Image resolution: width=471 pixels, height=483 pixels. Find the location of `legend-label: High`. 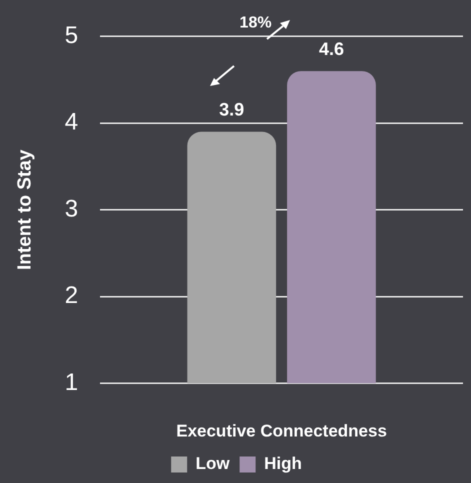

legend-label: High is located at coordinates (283, 464).